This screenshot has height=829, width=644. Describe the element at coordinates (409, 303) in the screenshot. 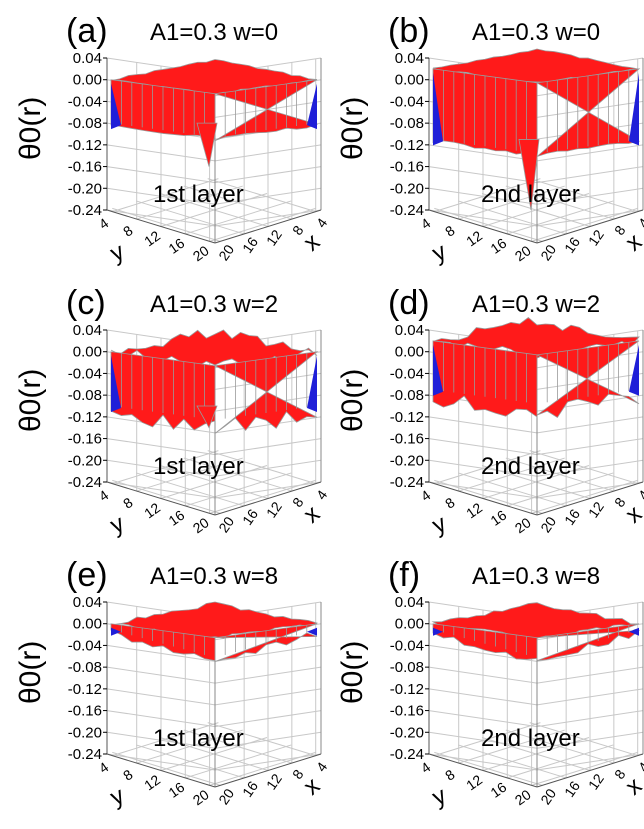

I see `panel-label: (d)` at that location.